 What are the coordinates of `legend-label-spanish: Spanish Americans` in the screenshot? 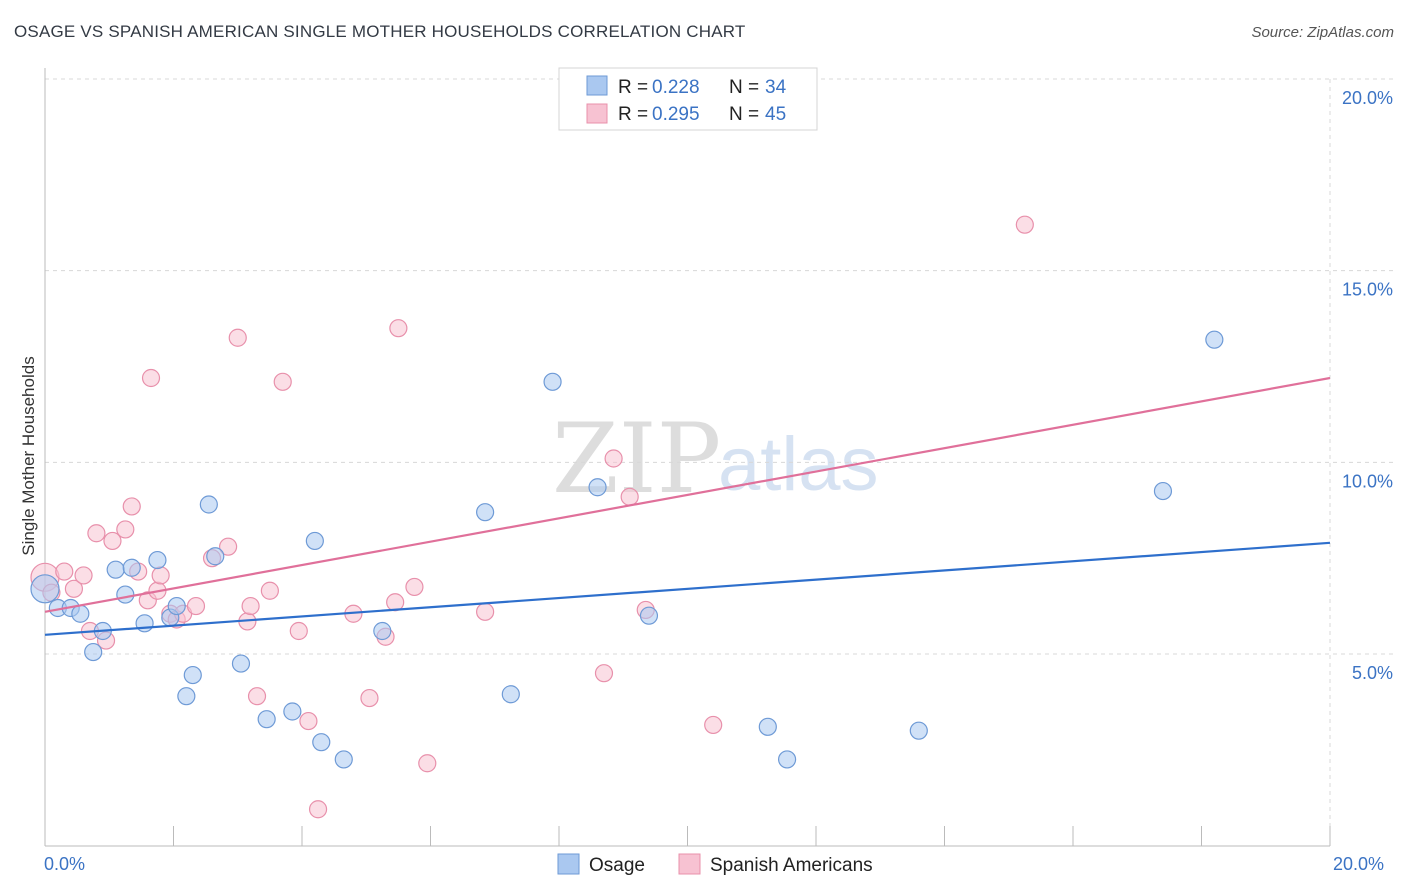 It's located at (791, 865).